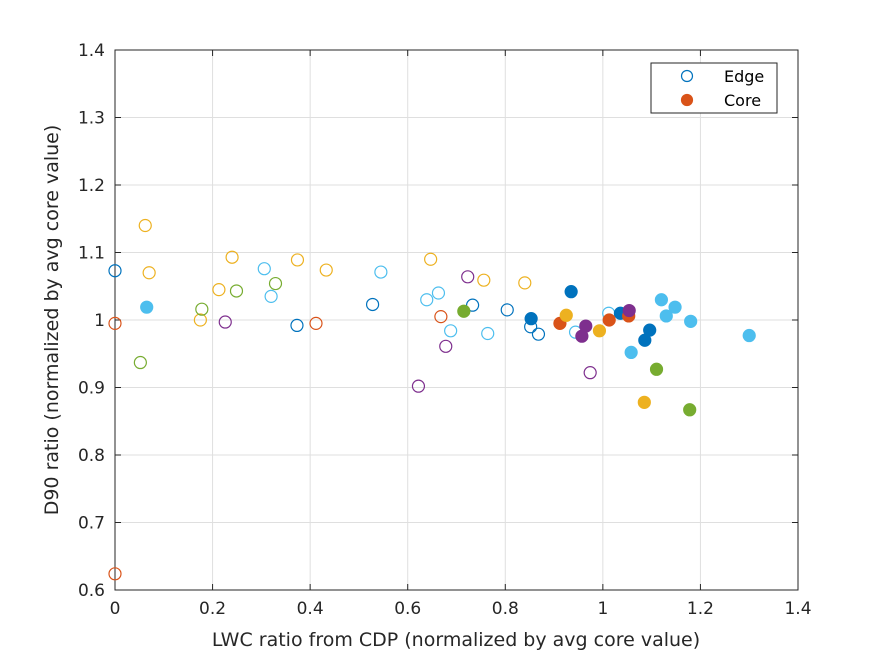 Image resolution: width=884 pixels, height=663 pixels. I want to click on y-tick-label: 1.2, so click(91, 186).